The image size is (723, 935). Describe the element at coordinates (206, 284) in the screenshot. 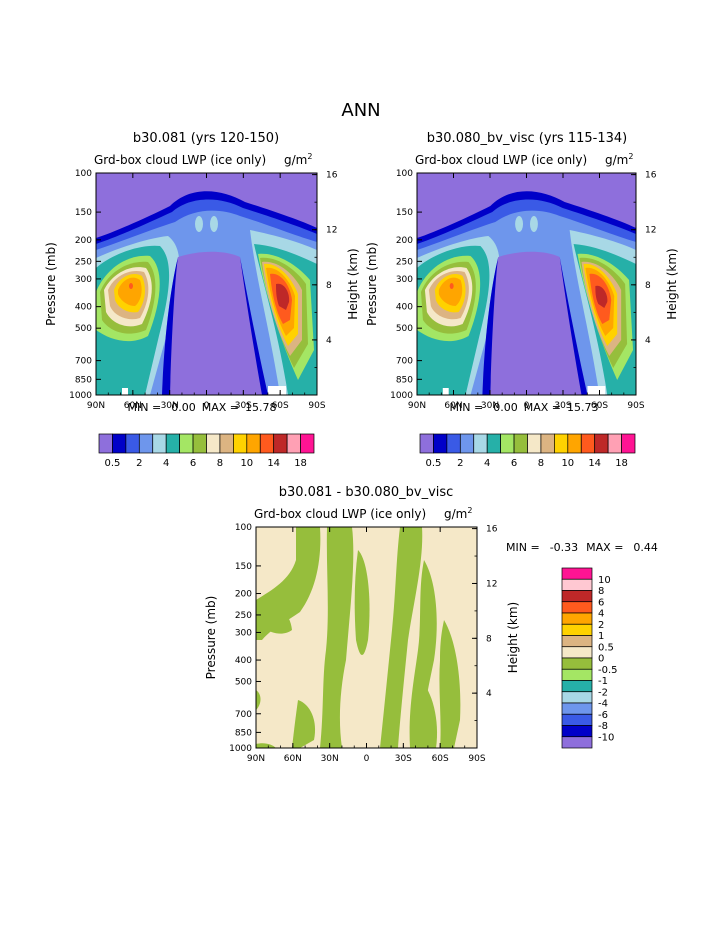

I see `panel-a-plot-area` at that location.